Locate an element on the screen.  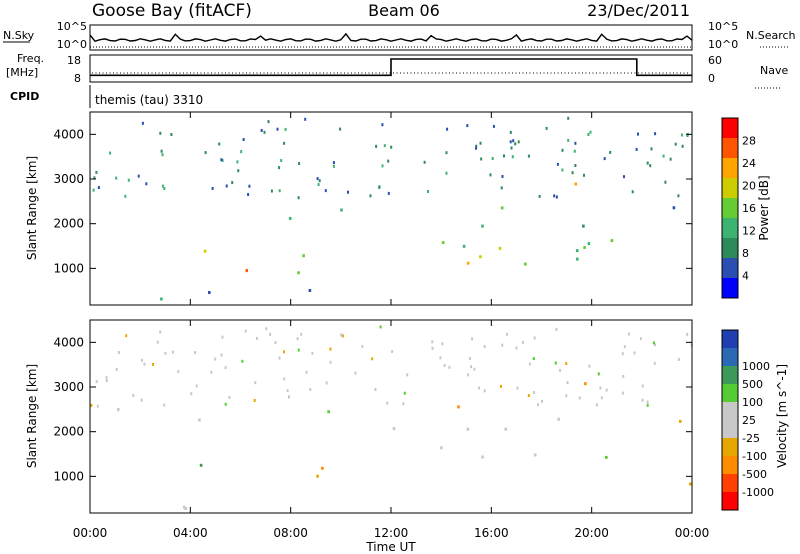
colorbar-tick-label: -1000 is located at coordinates (758, 492).